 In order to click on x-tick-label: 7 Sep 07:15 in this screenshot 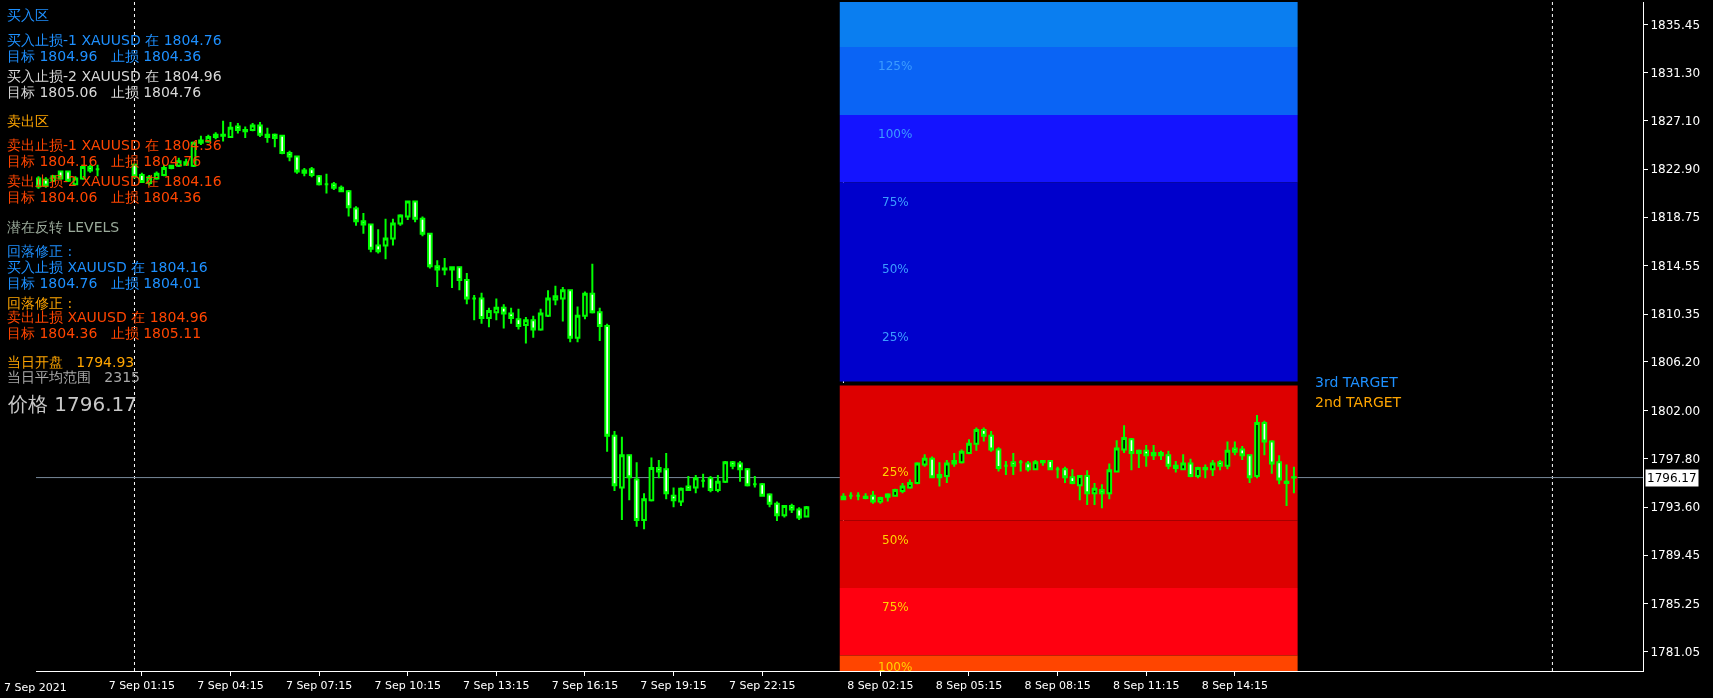, I will do `click(319, 686)`.